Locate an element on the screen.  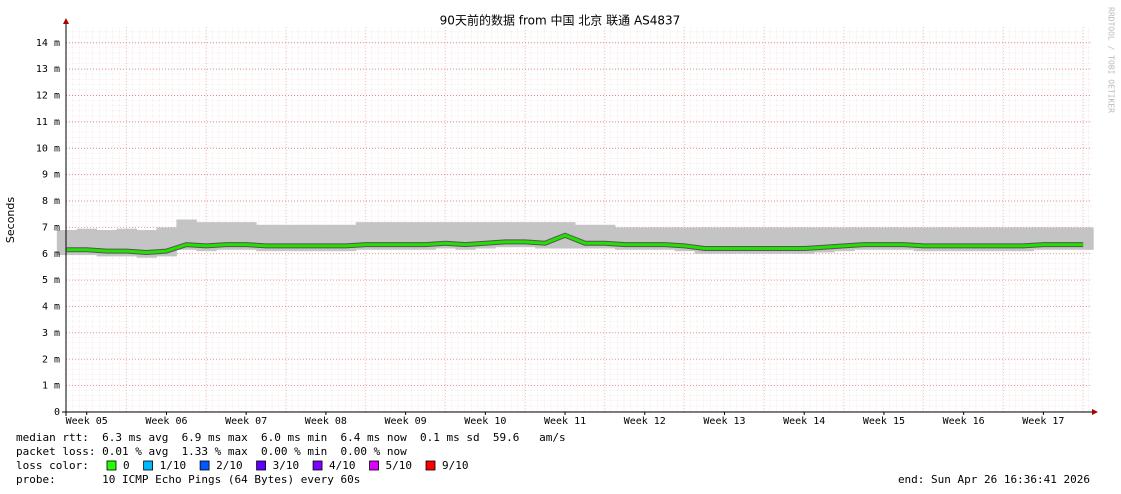
y-tick-label: 6 m is located at coordinates (51, 254).